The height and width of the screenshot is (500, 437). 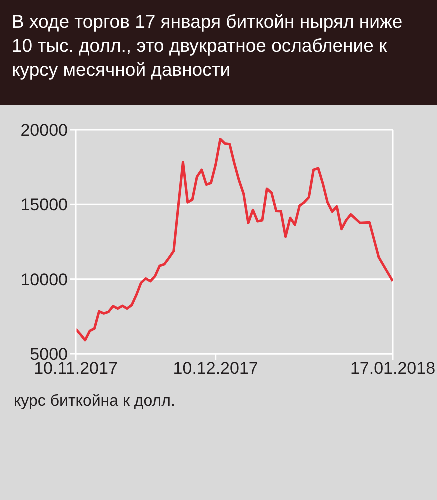 What do you see at coordinates (207, 45) in the screenshot?
I see `chart-title: В ходе торгов 17 января биткойн нырял ниже 10 тыс. долл., это двукратное ослабление к курсу месячной давности` at bounding box center [207, 45].